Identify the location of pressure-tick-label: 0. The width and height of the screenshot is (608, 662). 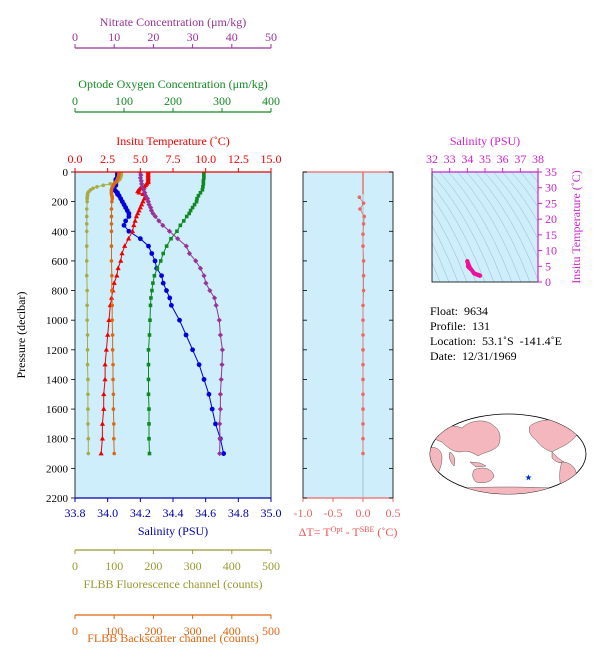
(66, 173).